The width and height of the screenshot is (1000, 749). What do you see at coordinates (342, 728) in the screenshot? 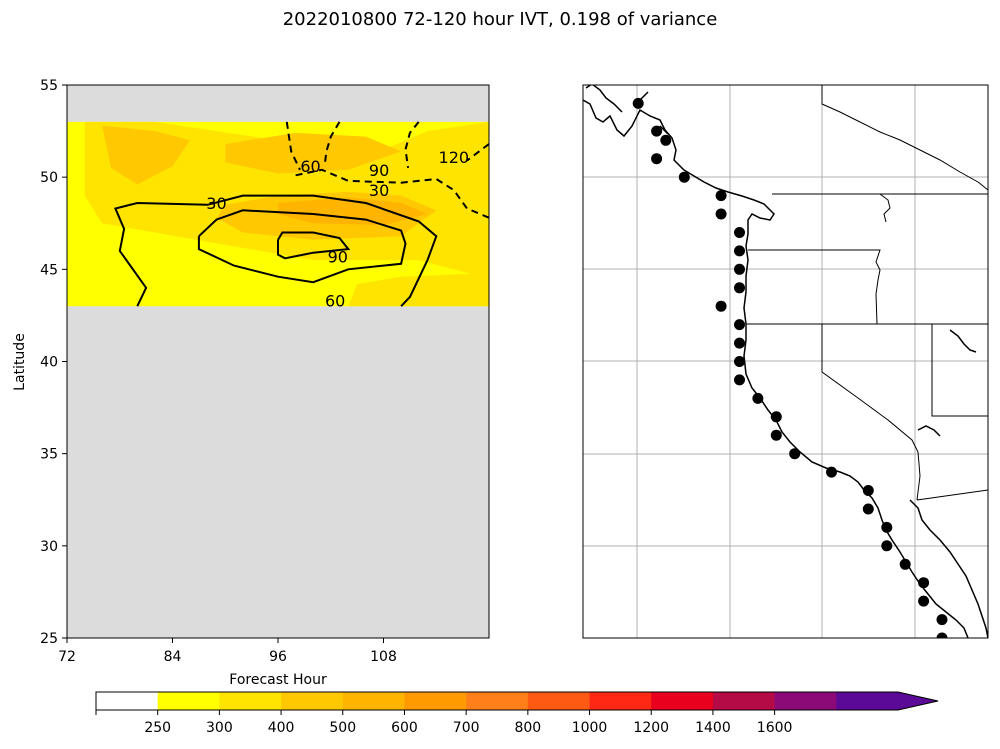
I see `colorbar-tick-label: 500` at bounding box center [342, 728].